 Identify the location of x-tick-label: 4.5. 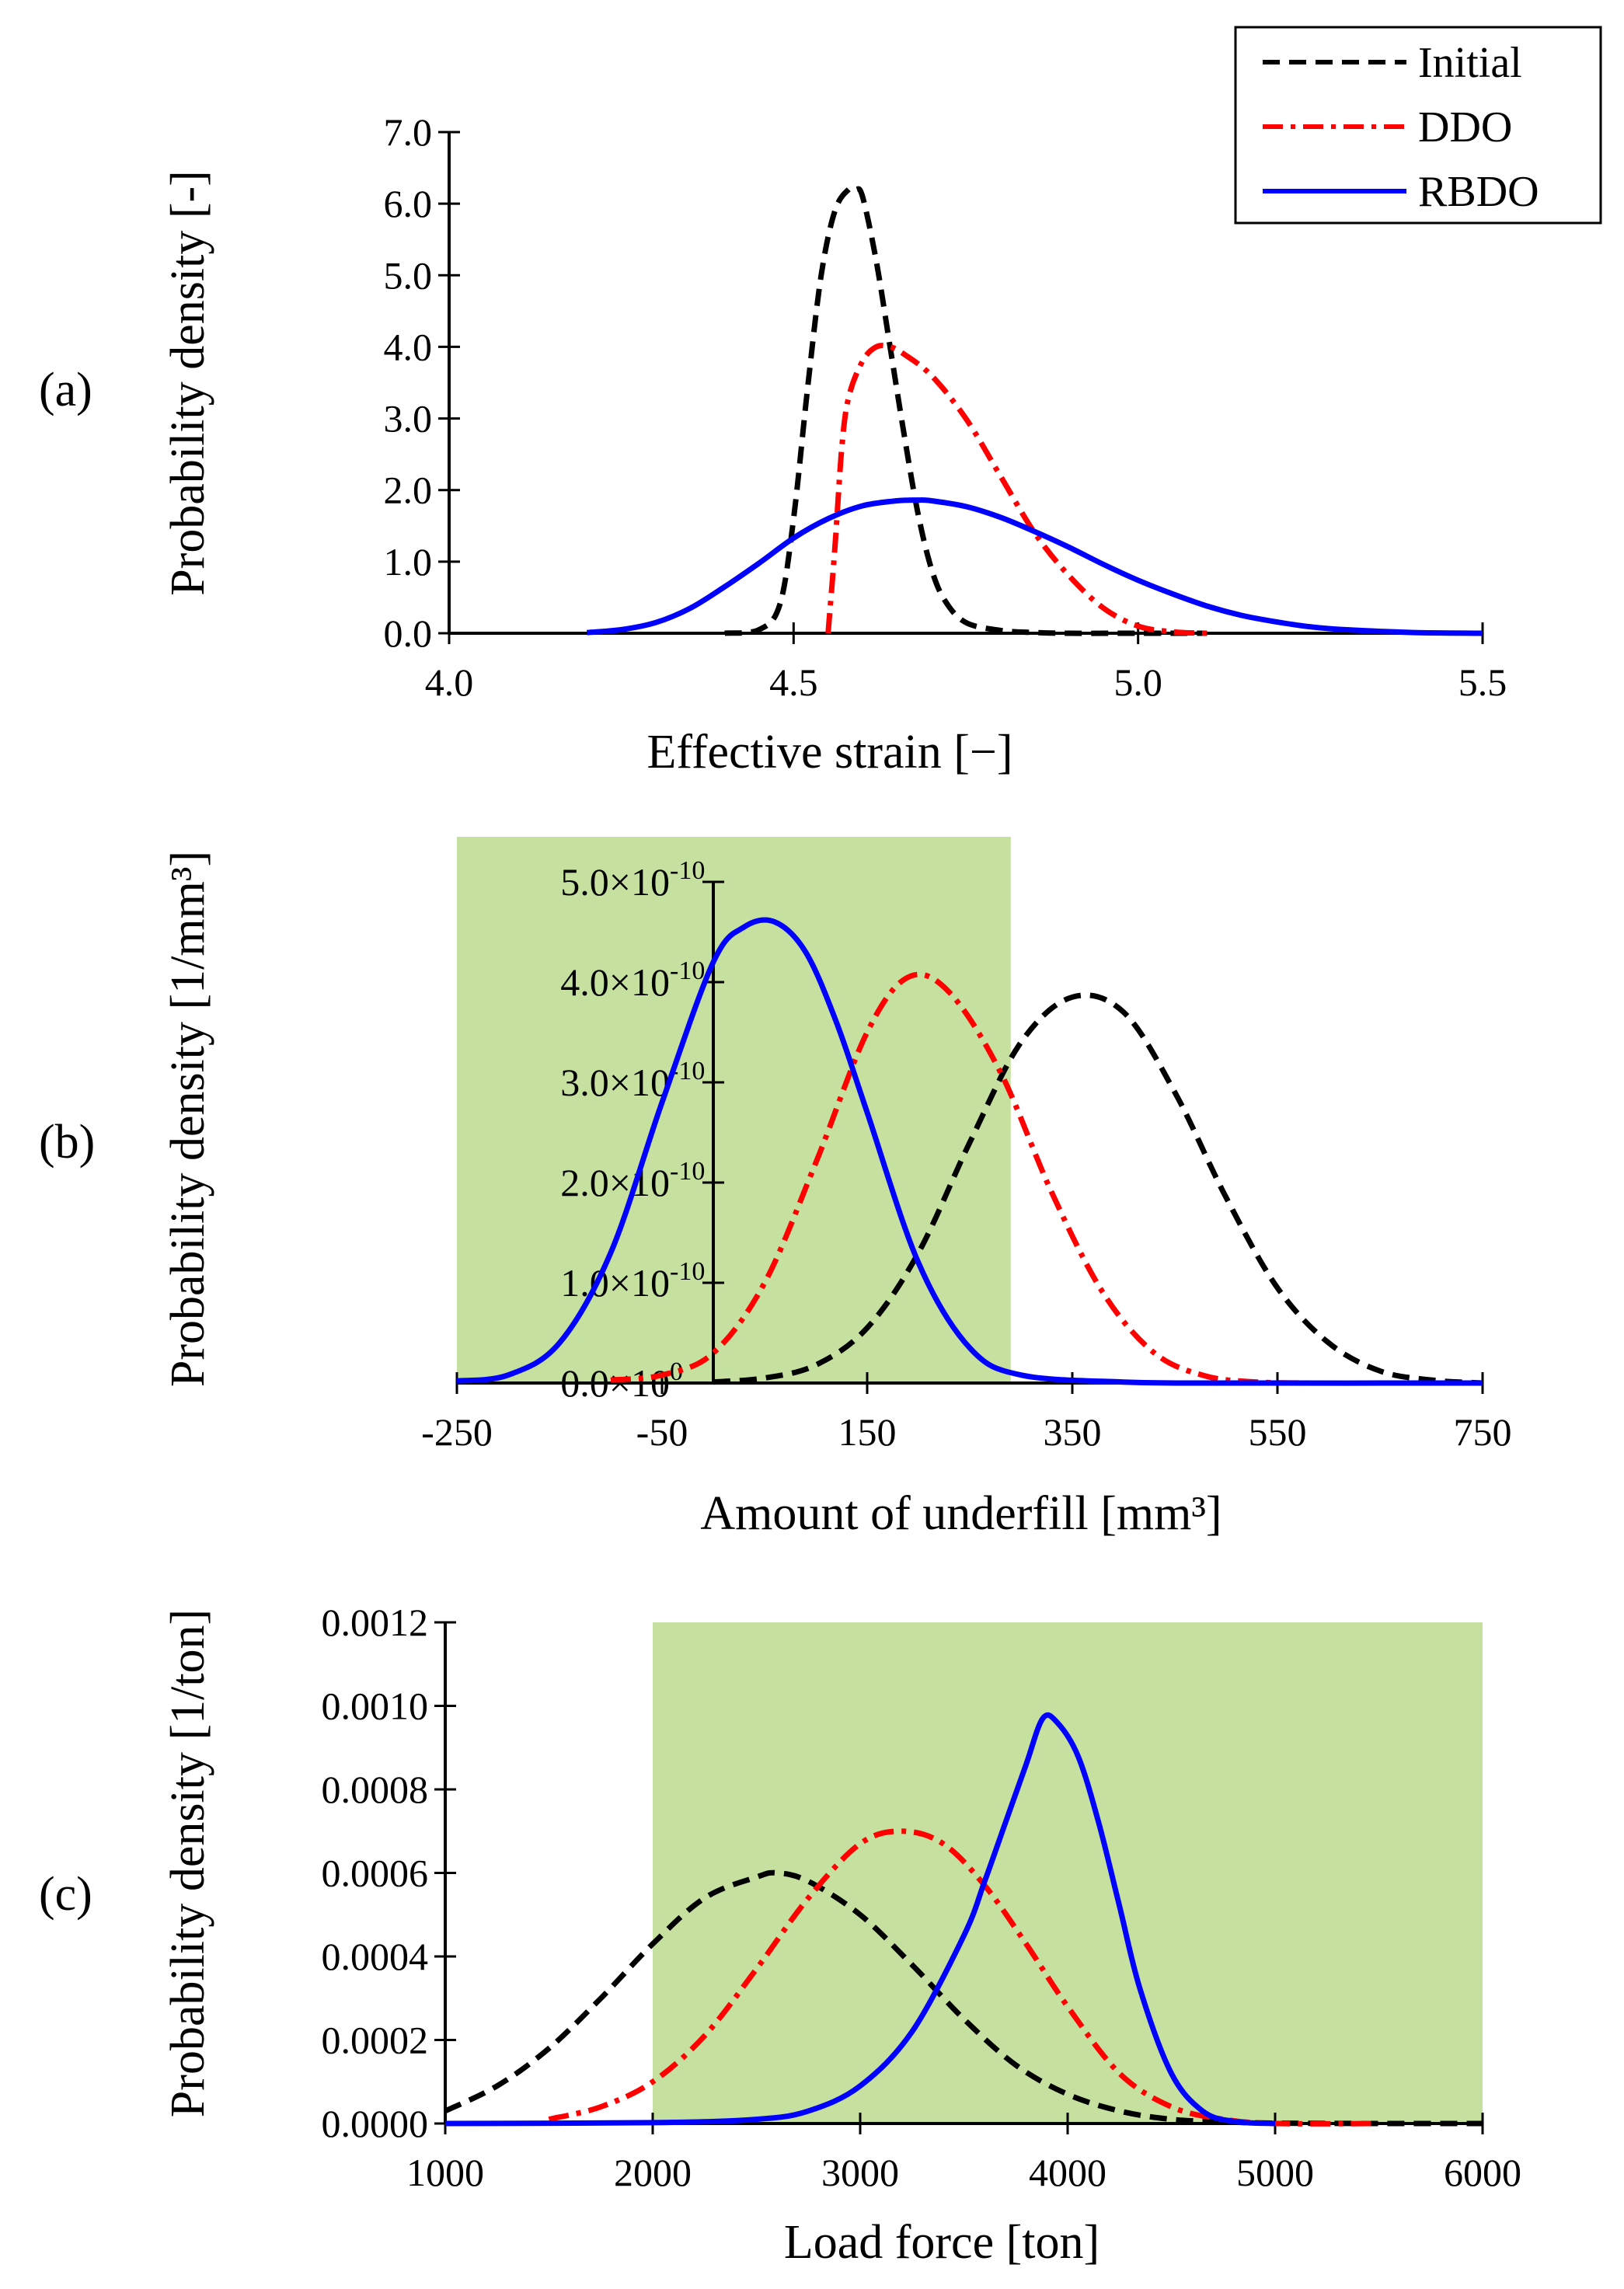
(793, 682).